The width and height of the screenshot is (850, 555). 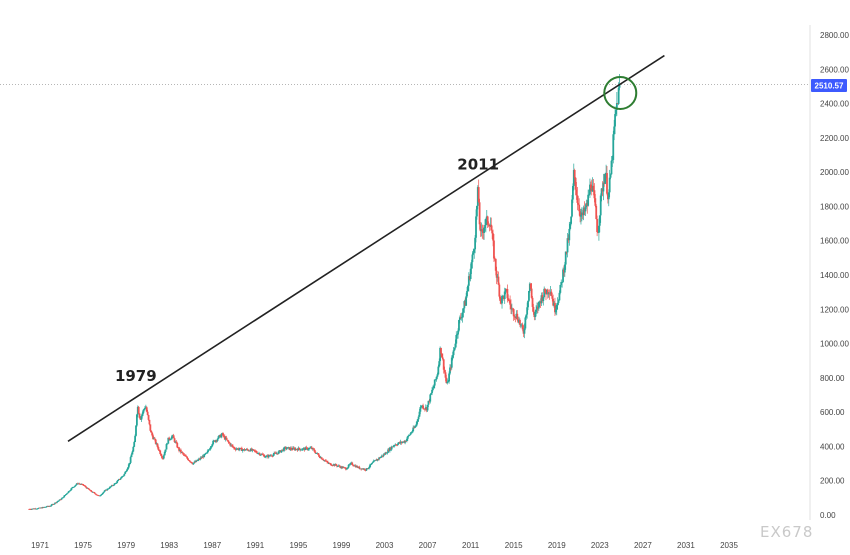 I want to click on price-tag-background, so click(x=829, y=85).